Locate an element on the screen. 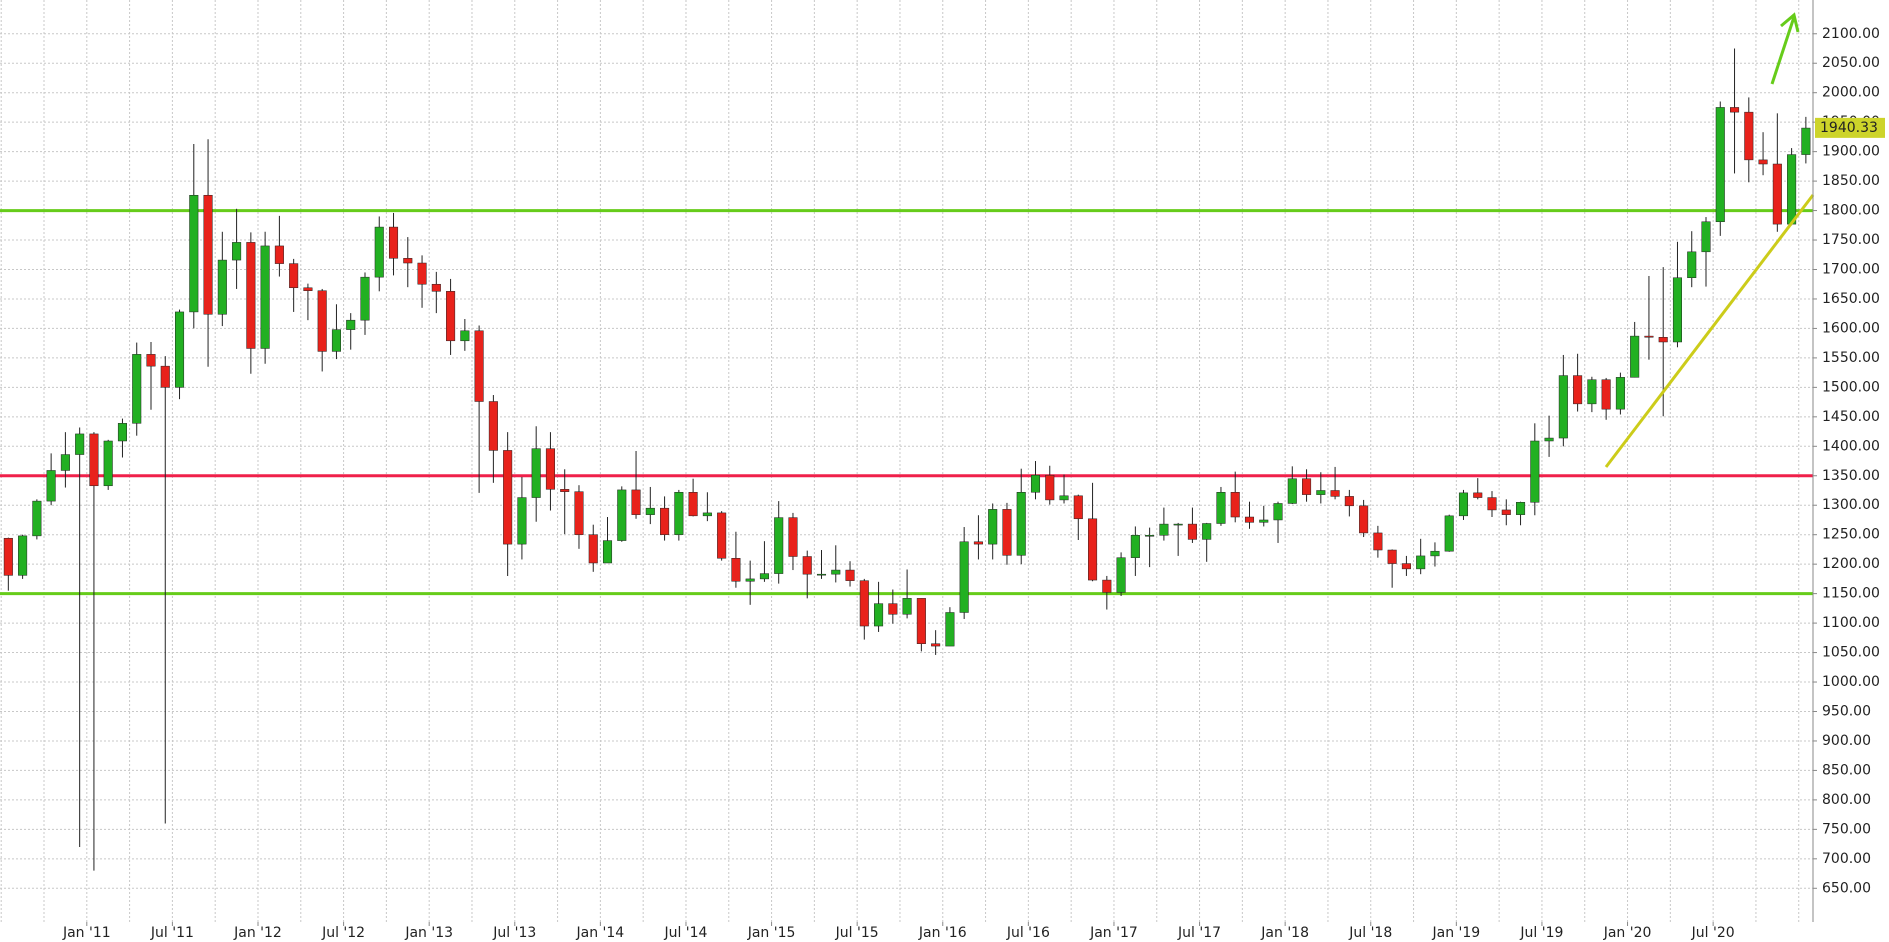 The height and width of the screenshot is (942, 1889). y-tick-label: 1600.00 is located at coordinates (1851, 328).